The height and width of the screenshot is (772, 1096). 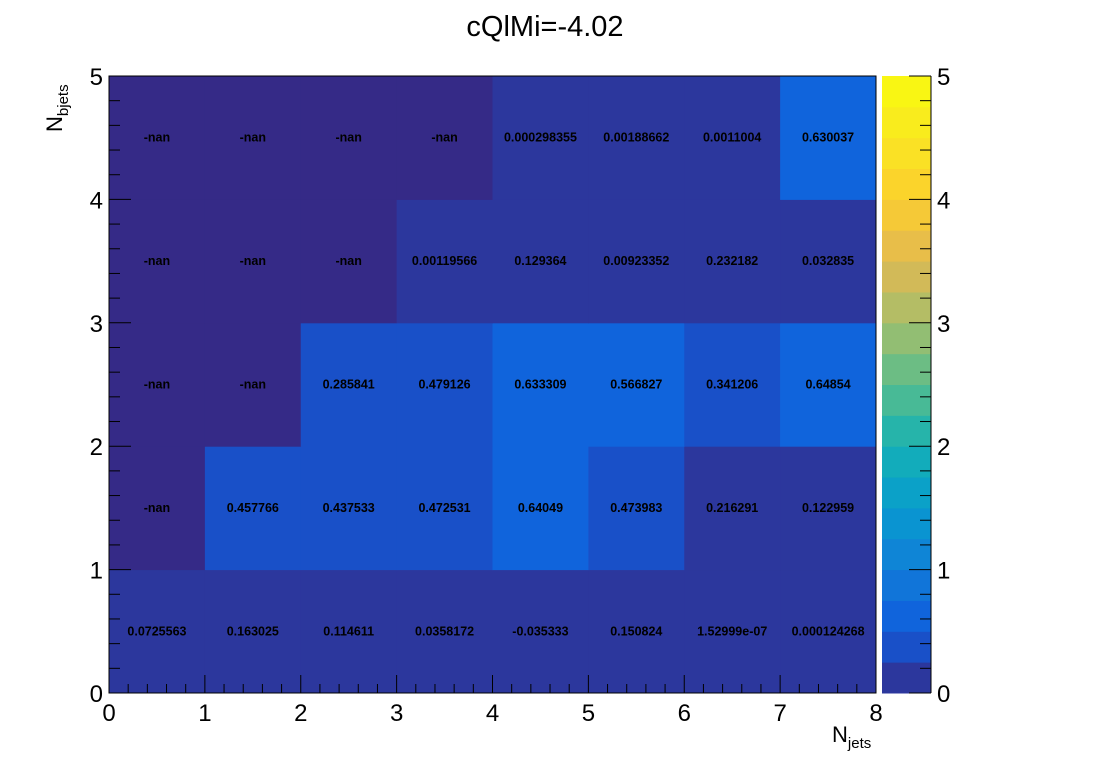 I want to click on x-tick-label: 6, so click(x=684, y=713).